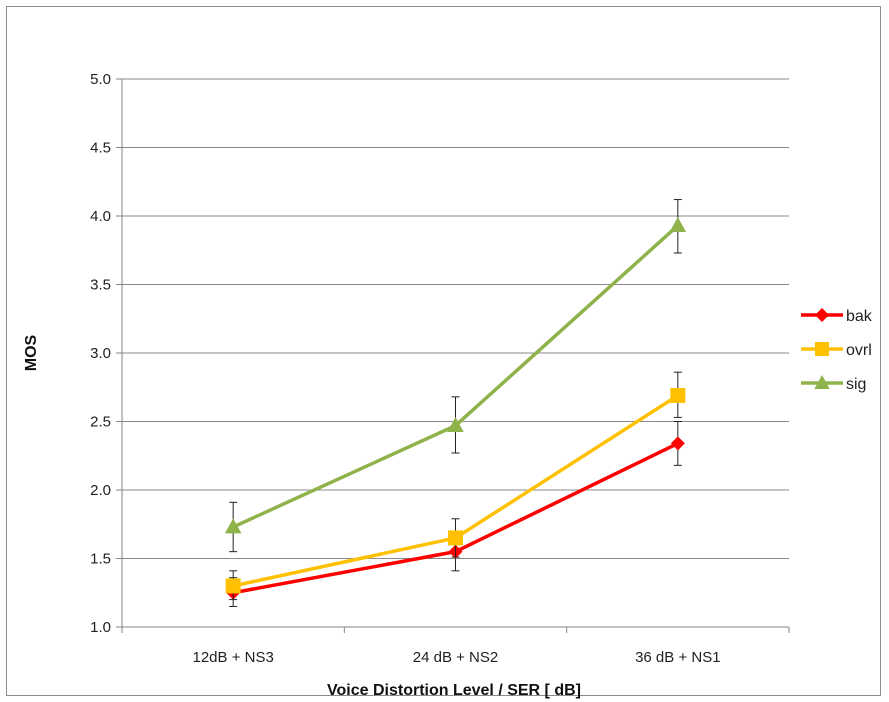 Image resolution: width=889 pixels, height=702 pixels. I want to click on legend-label: bak, so click(859, 316).